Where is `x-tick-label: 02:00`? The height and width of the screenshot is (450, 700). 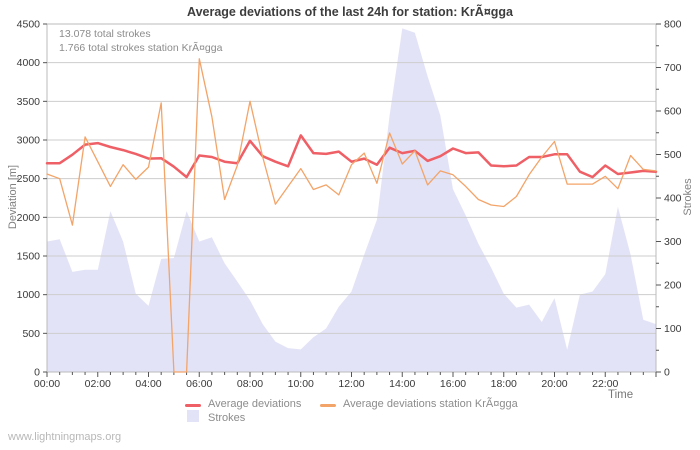 x-tick-label: 02:00 is located at coordinates (98, 384).